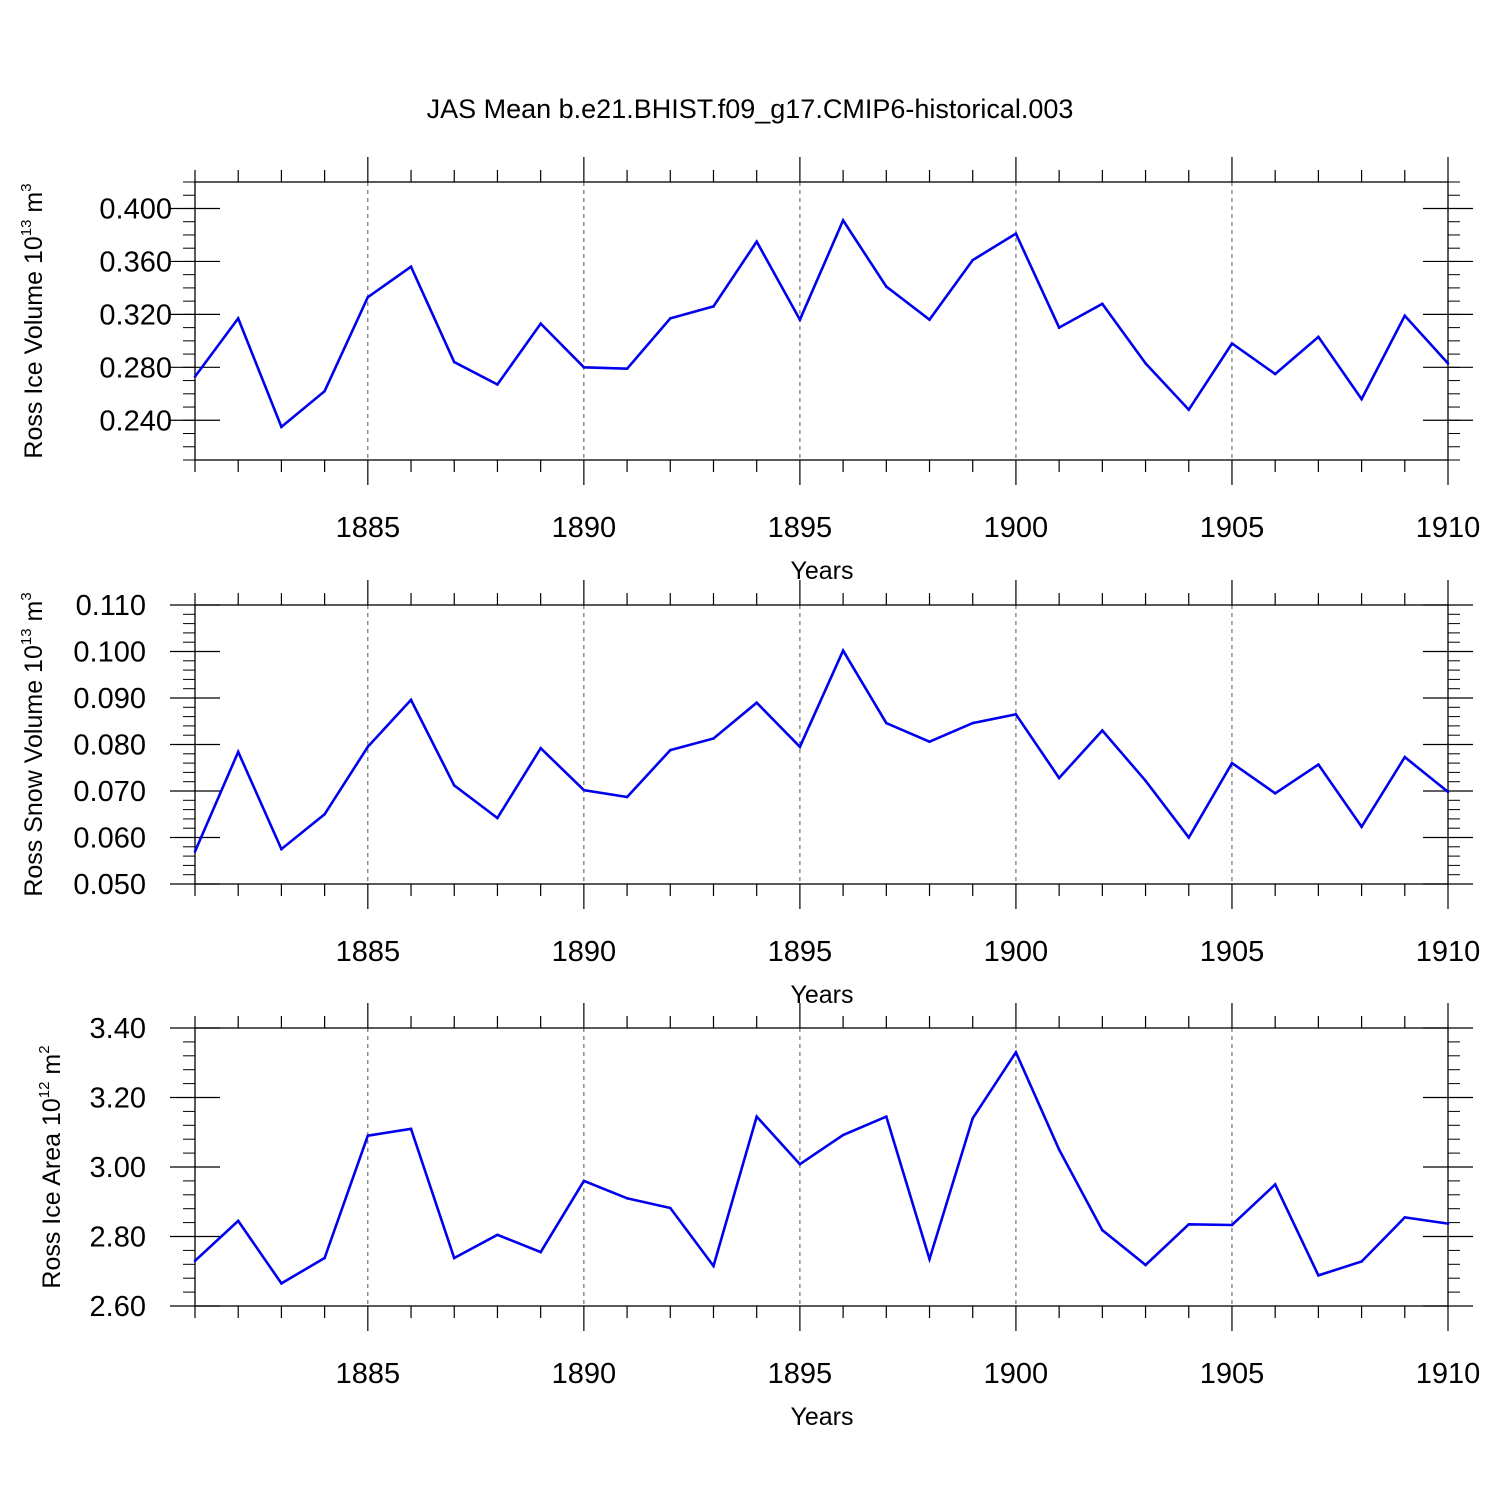 The width and height of the screenshot is (1500, 1500). Describe the element at coordinates (34, 771) in the screenshot. I see `y-axis-label-text: Ross Snow Volume 10` at that location.